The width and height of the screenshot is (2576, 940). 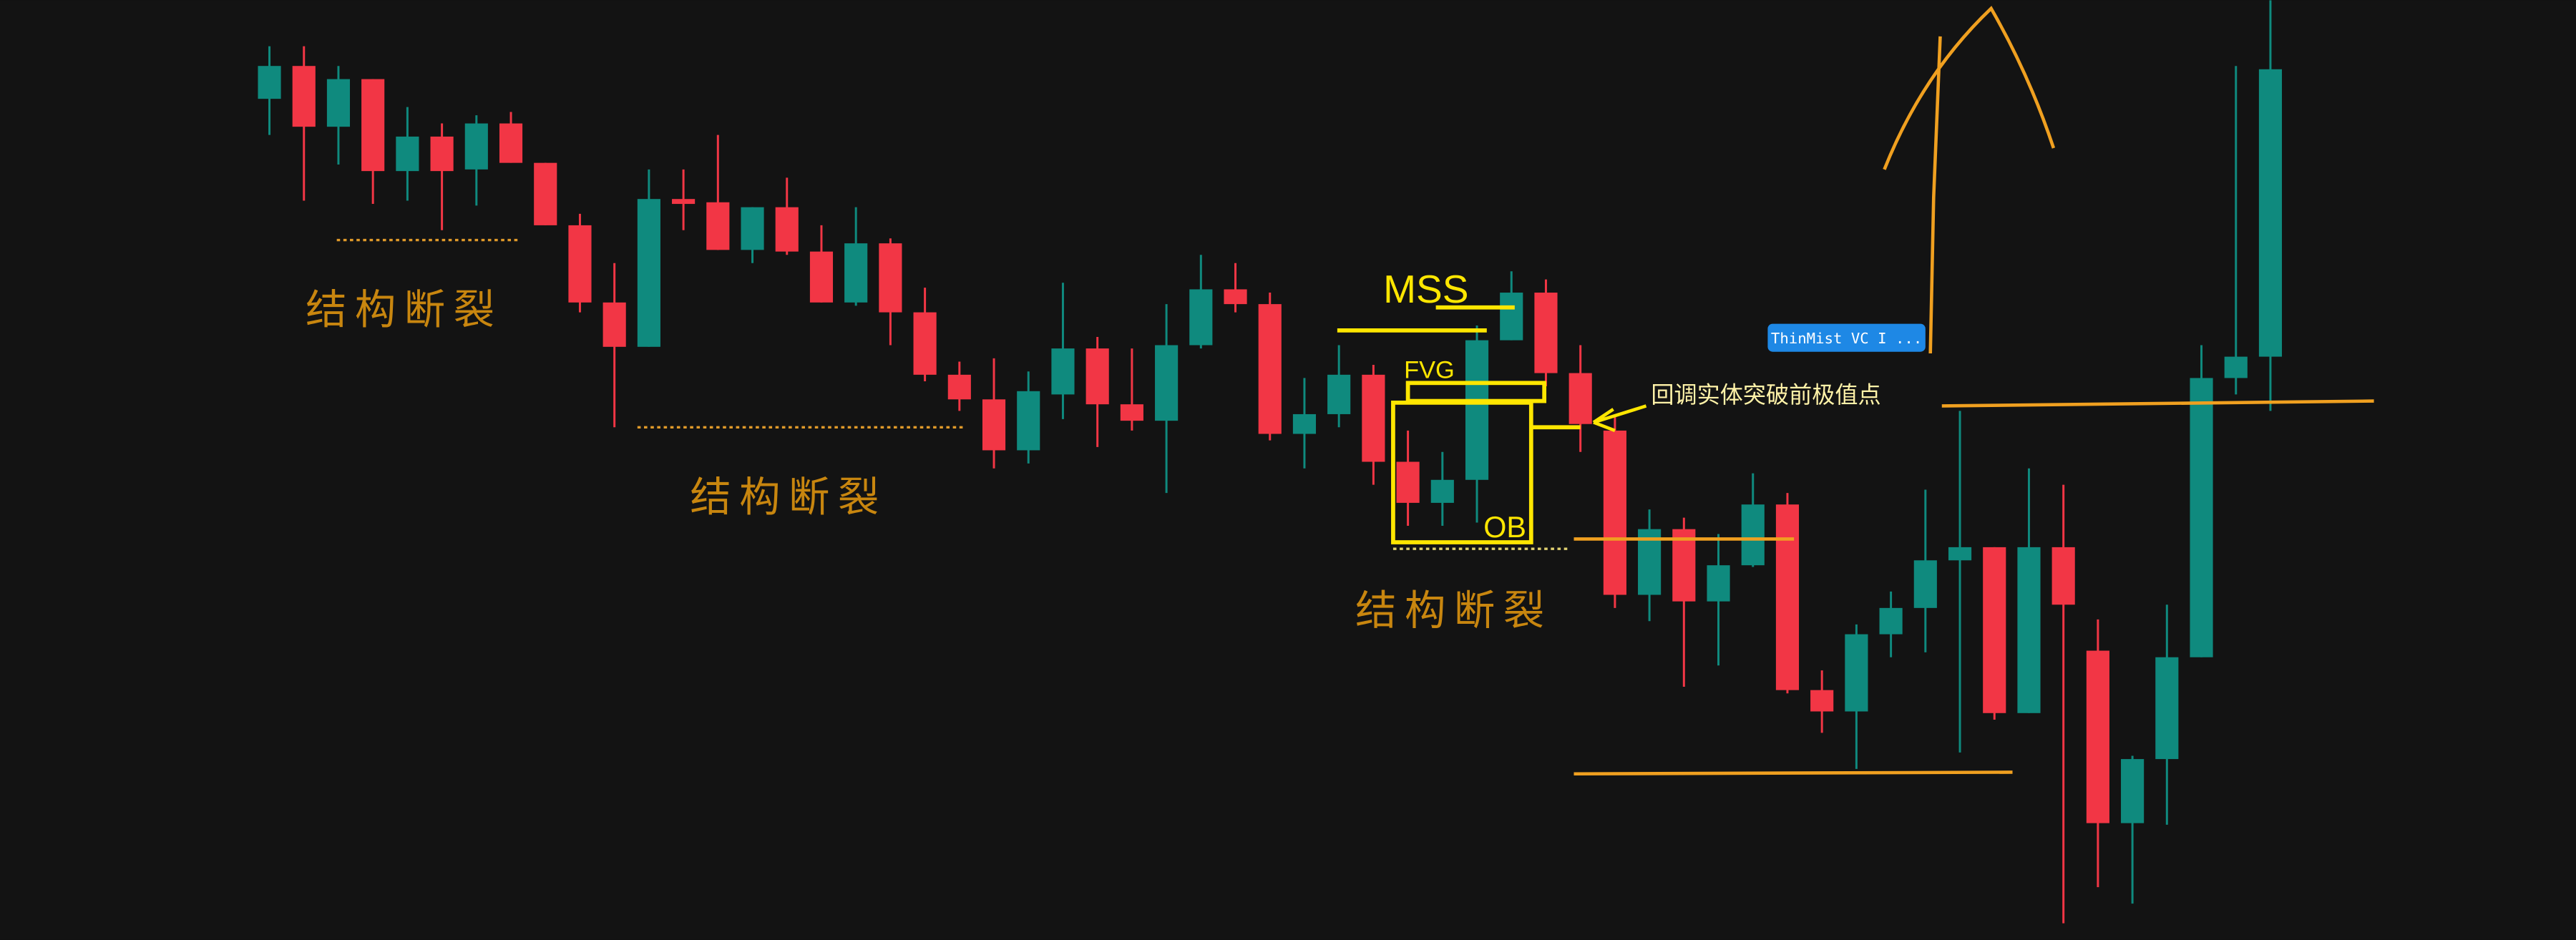 What do you see at coordinates (1970, 180) in the screenshot?
I see `freehand-arrow` at bounding box center [1970, 180].